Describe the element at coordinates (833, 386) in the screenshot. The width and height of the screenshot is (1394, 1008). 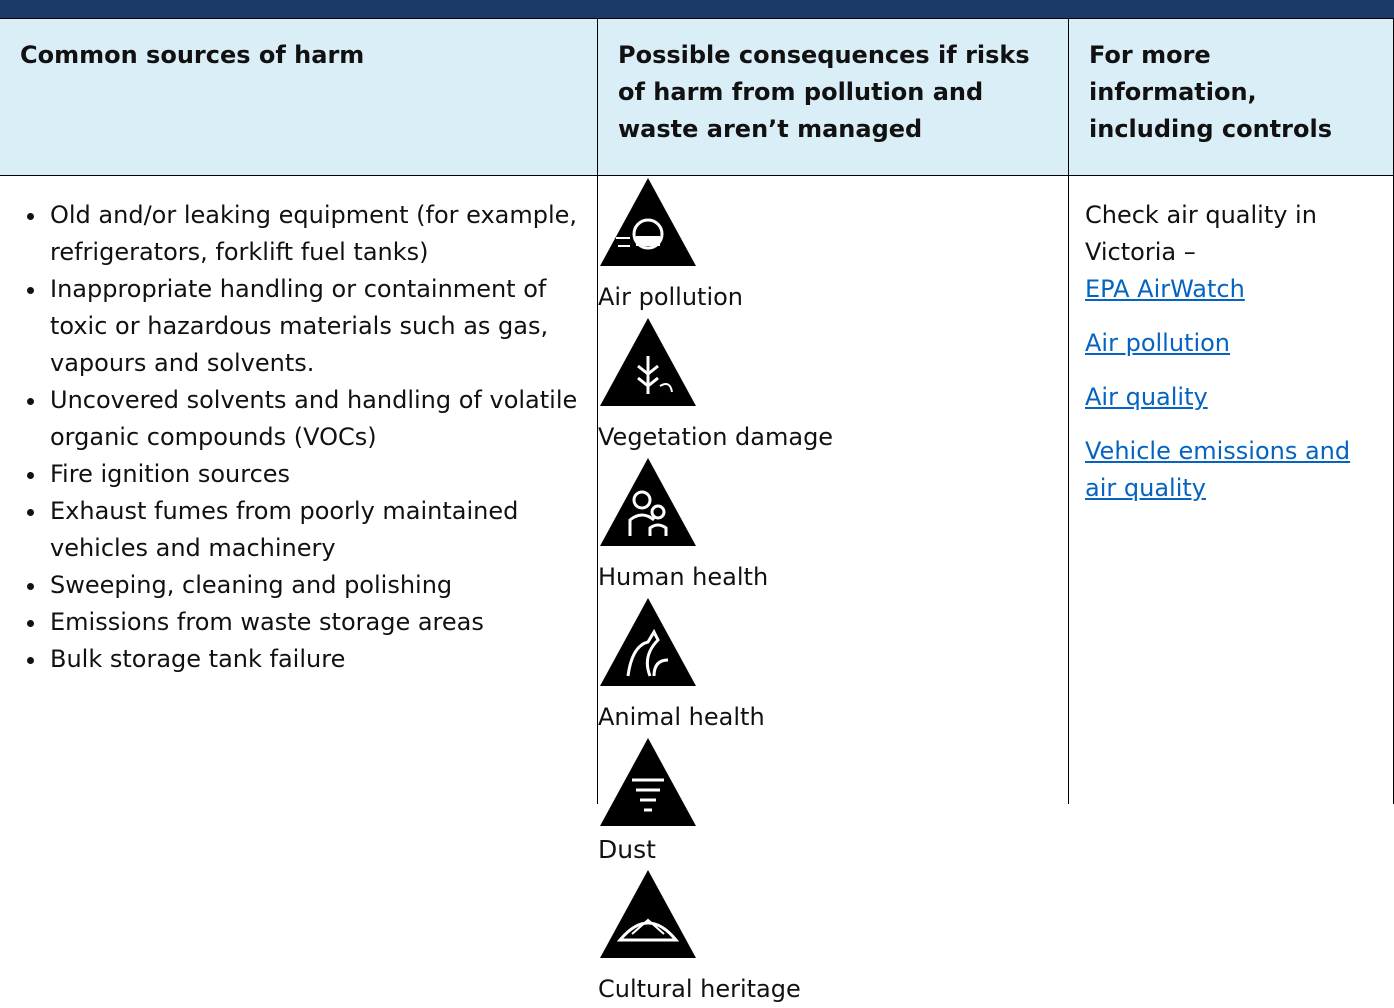
I see `icon: Vegetation damage` at that location.